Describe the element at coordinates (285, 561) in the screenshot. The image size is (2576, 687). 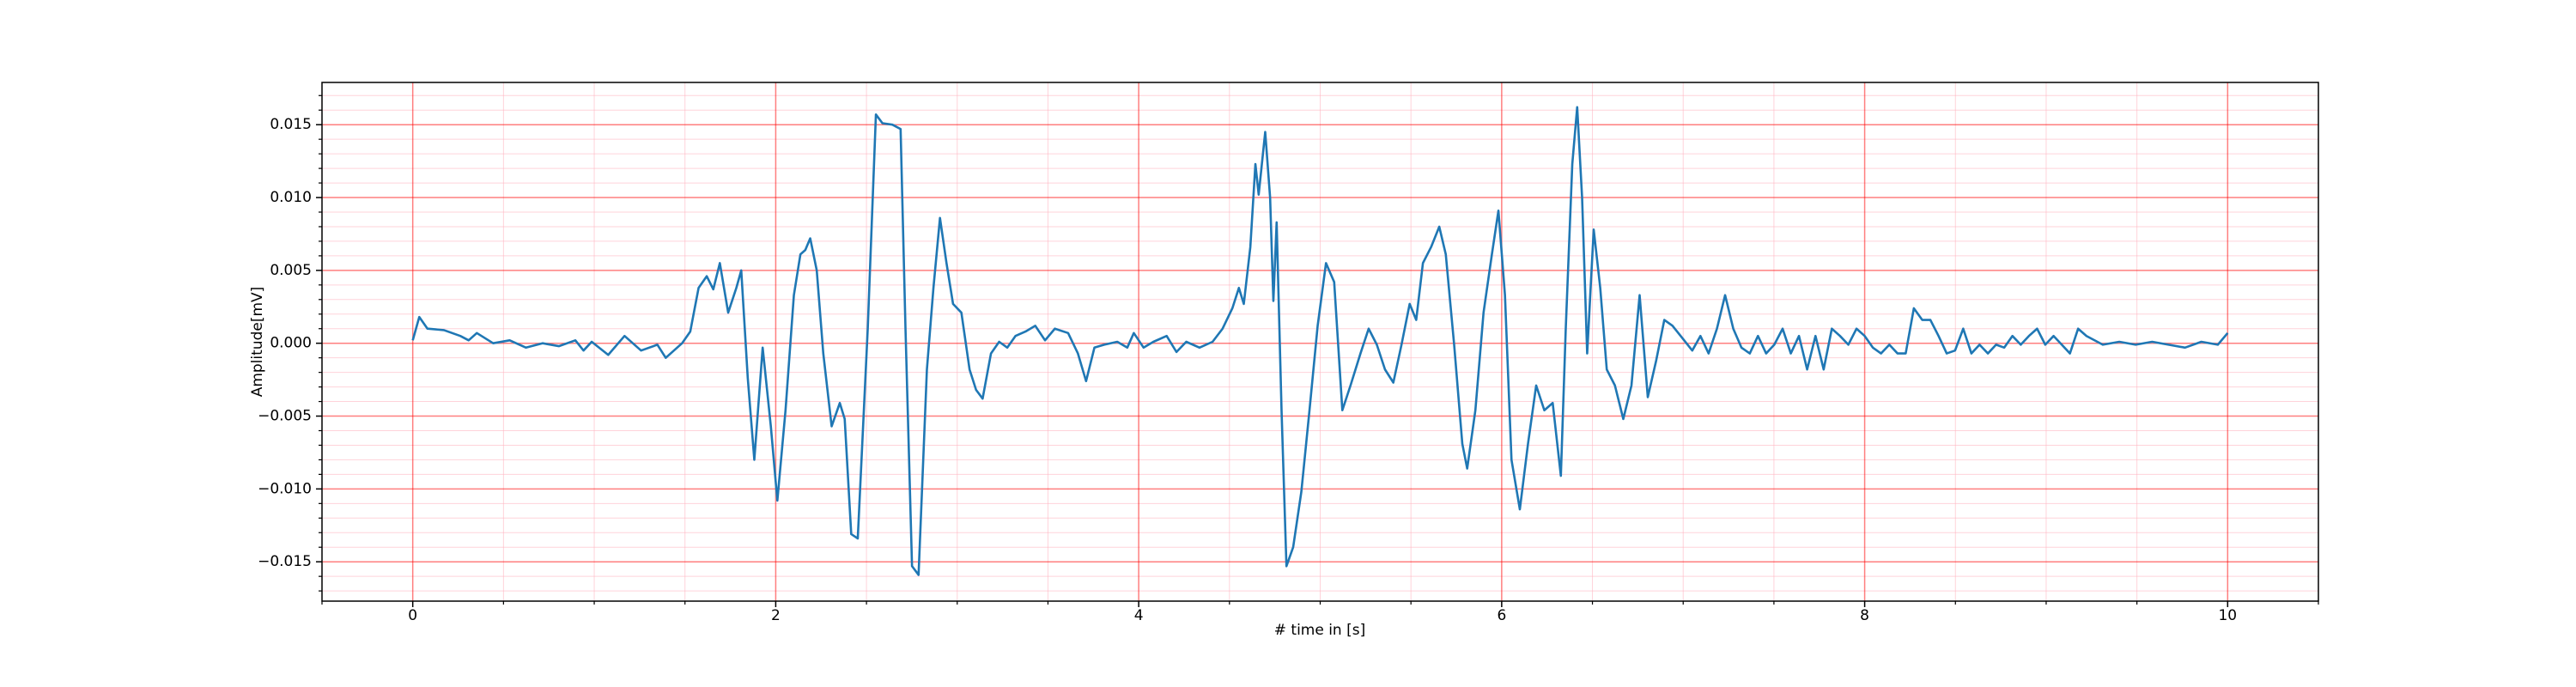
I see `y-tick-label: −0.015` at that location.